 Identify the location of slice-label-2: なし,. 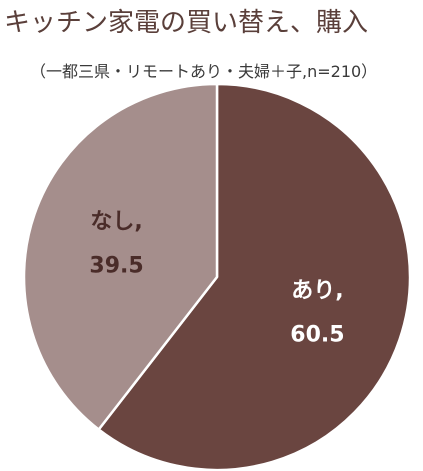
(116, 222).